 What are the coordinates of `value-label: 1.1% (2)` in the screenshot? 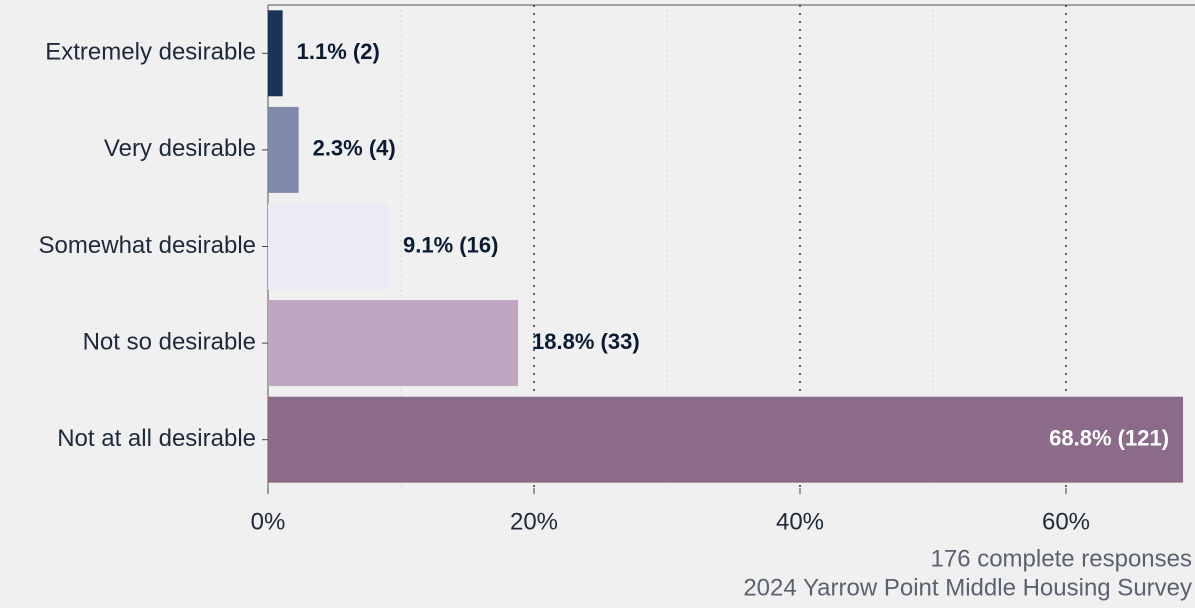 It's located at (338, 51).